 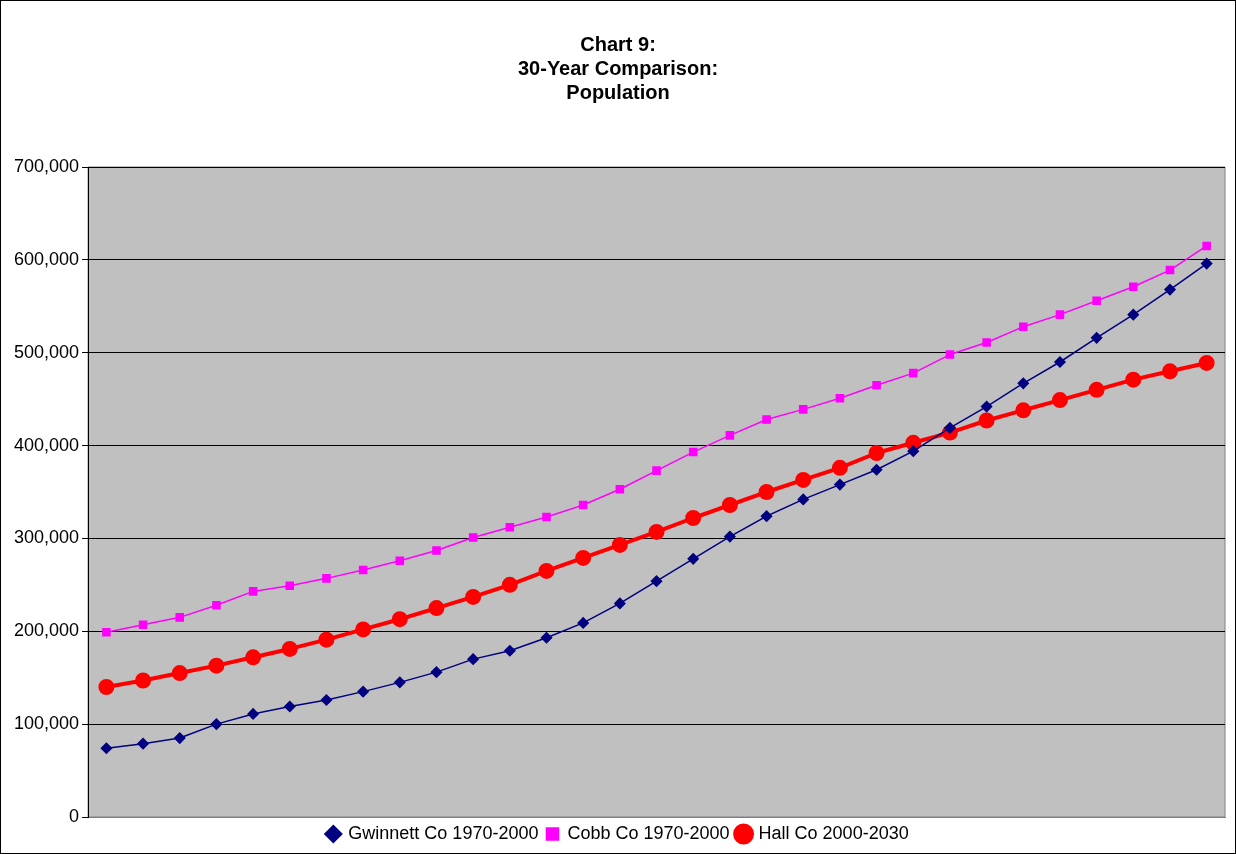 I want to click on y-tick-label: 0, so click(x=74, y=815).